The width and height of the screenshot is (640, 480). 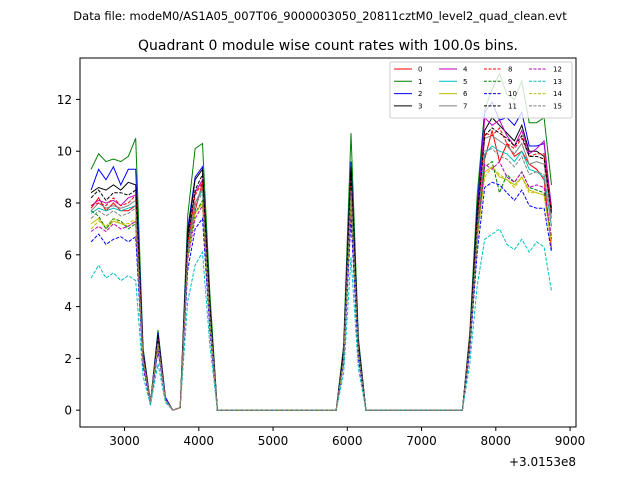 What do you see at coordinates (510, 82) in the screenshot?
I see `legend-label-9: 9` at bounding box center [510, 82].